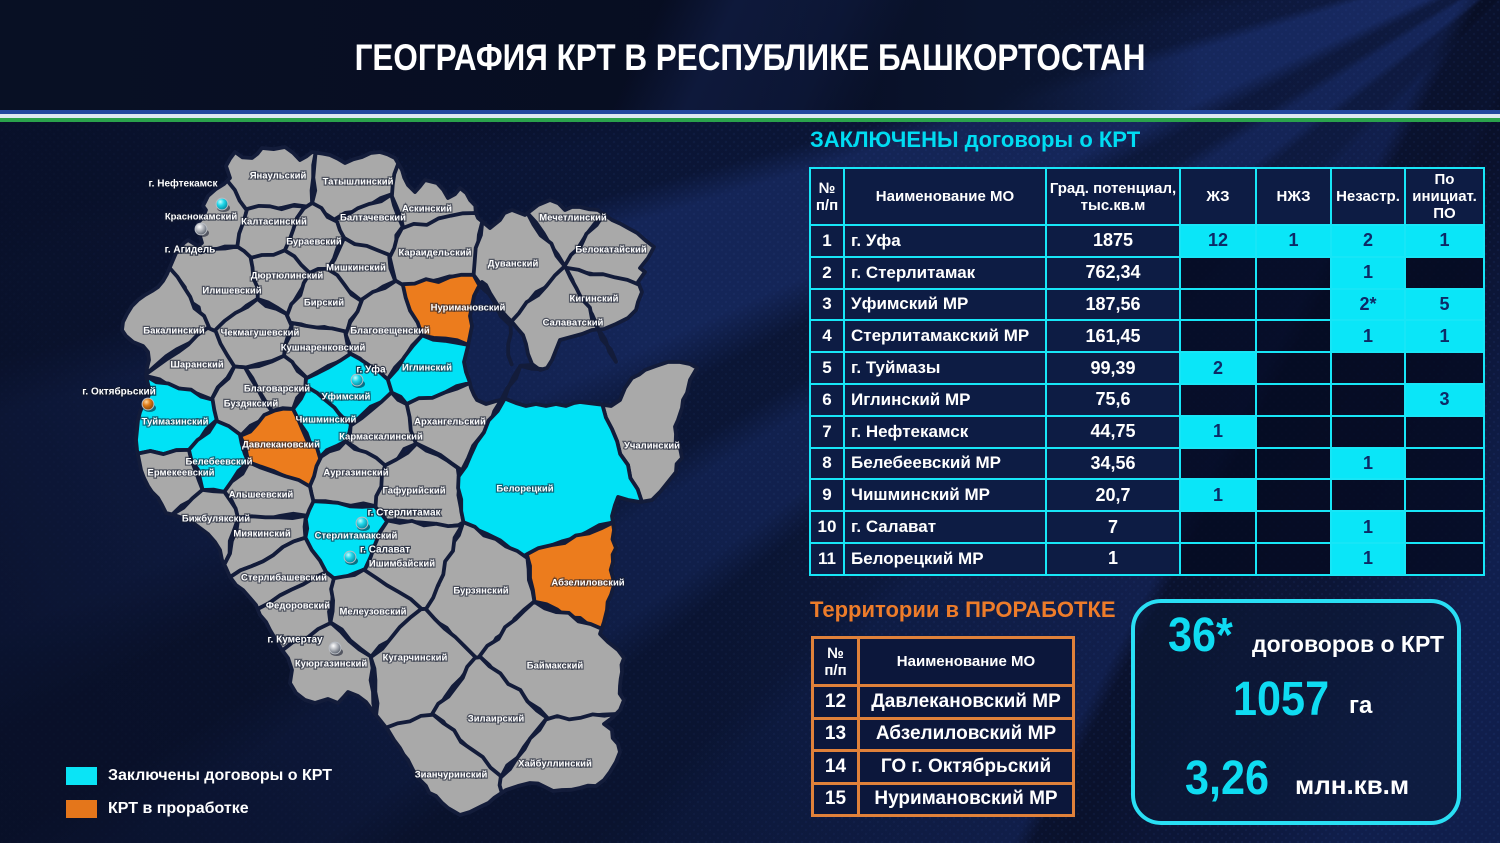 This screenshot has height=843, width=1500. What do you see at coordinates (573, 323) in the screenshot?
I see `svg-text: Салаватский` at bounding box center [573, 323].